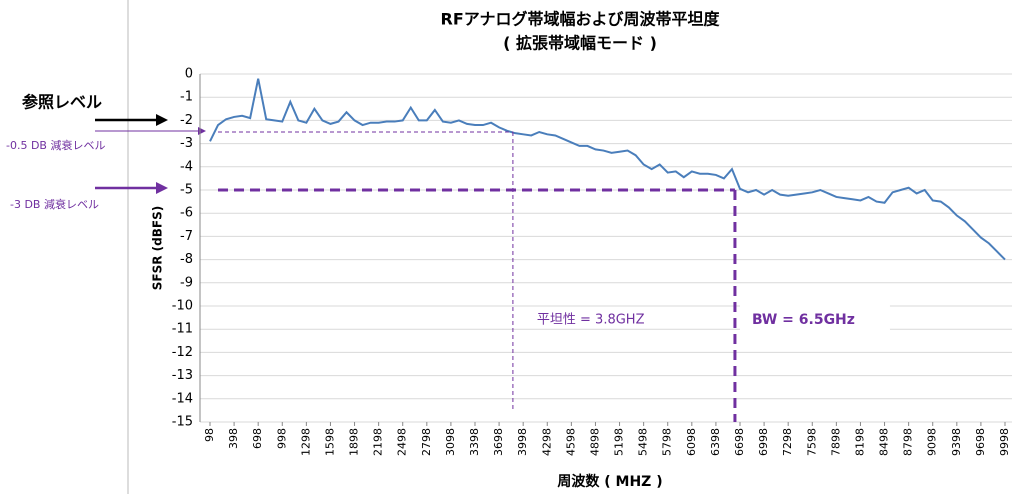 Image resolution: width=1024 pixels, height=494 pixels. I want to click on x-tick-label: 1898, so click(354, 442).